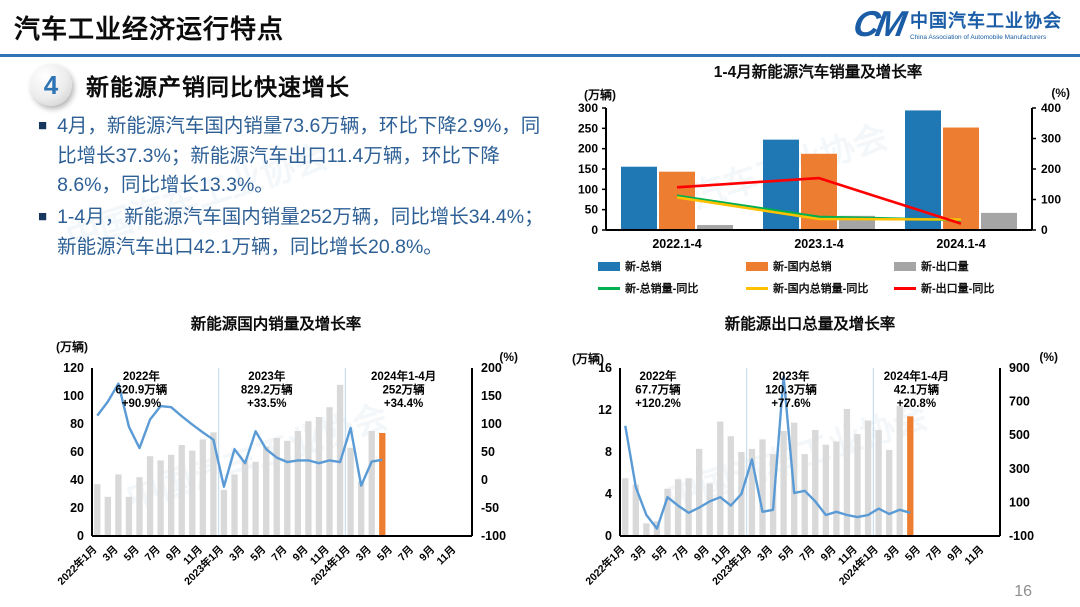 This screenshot has width=1080, height=607. I want to click on legend-item: 新-国内总销量-同比, so click(820, 288).